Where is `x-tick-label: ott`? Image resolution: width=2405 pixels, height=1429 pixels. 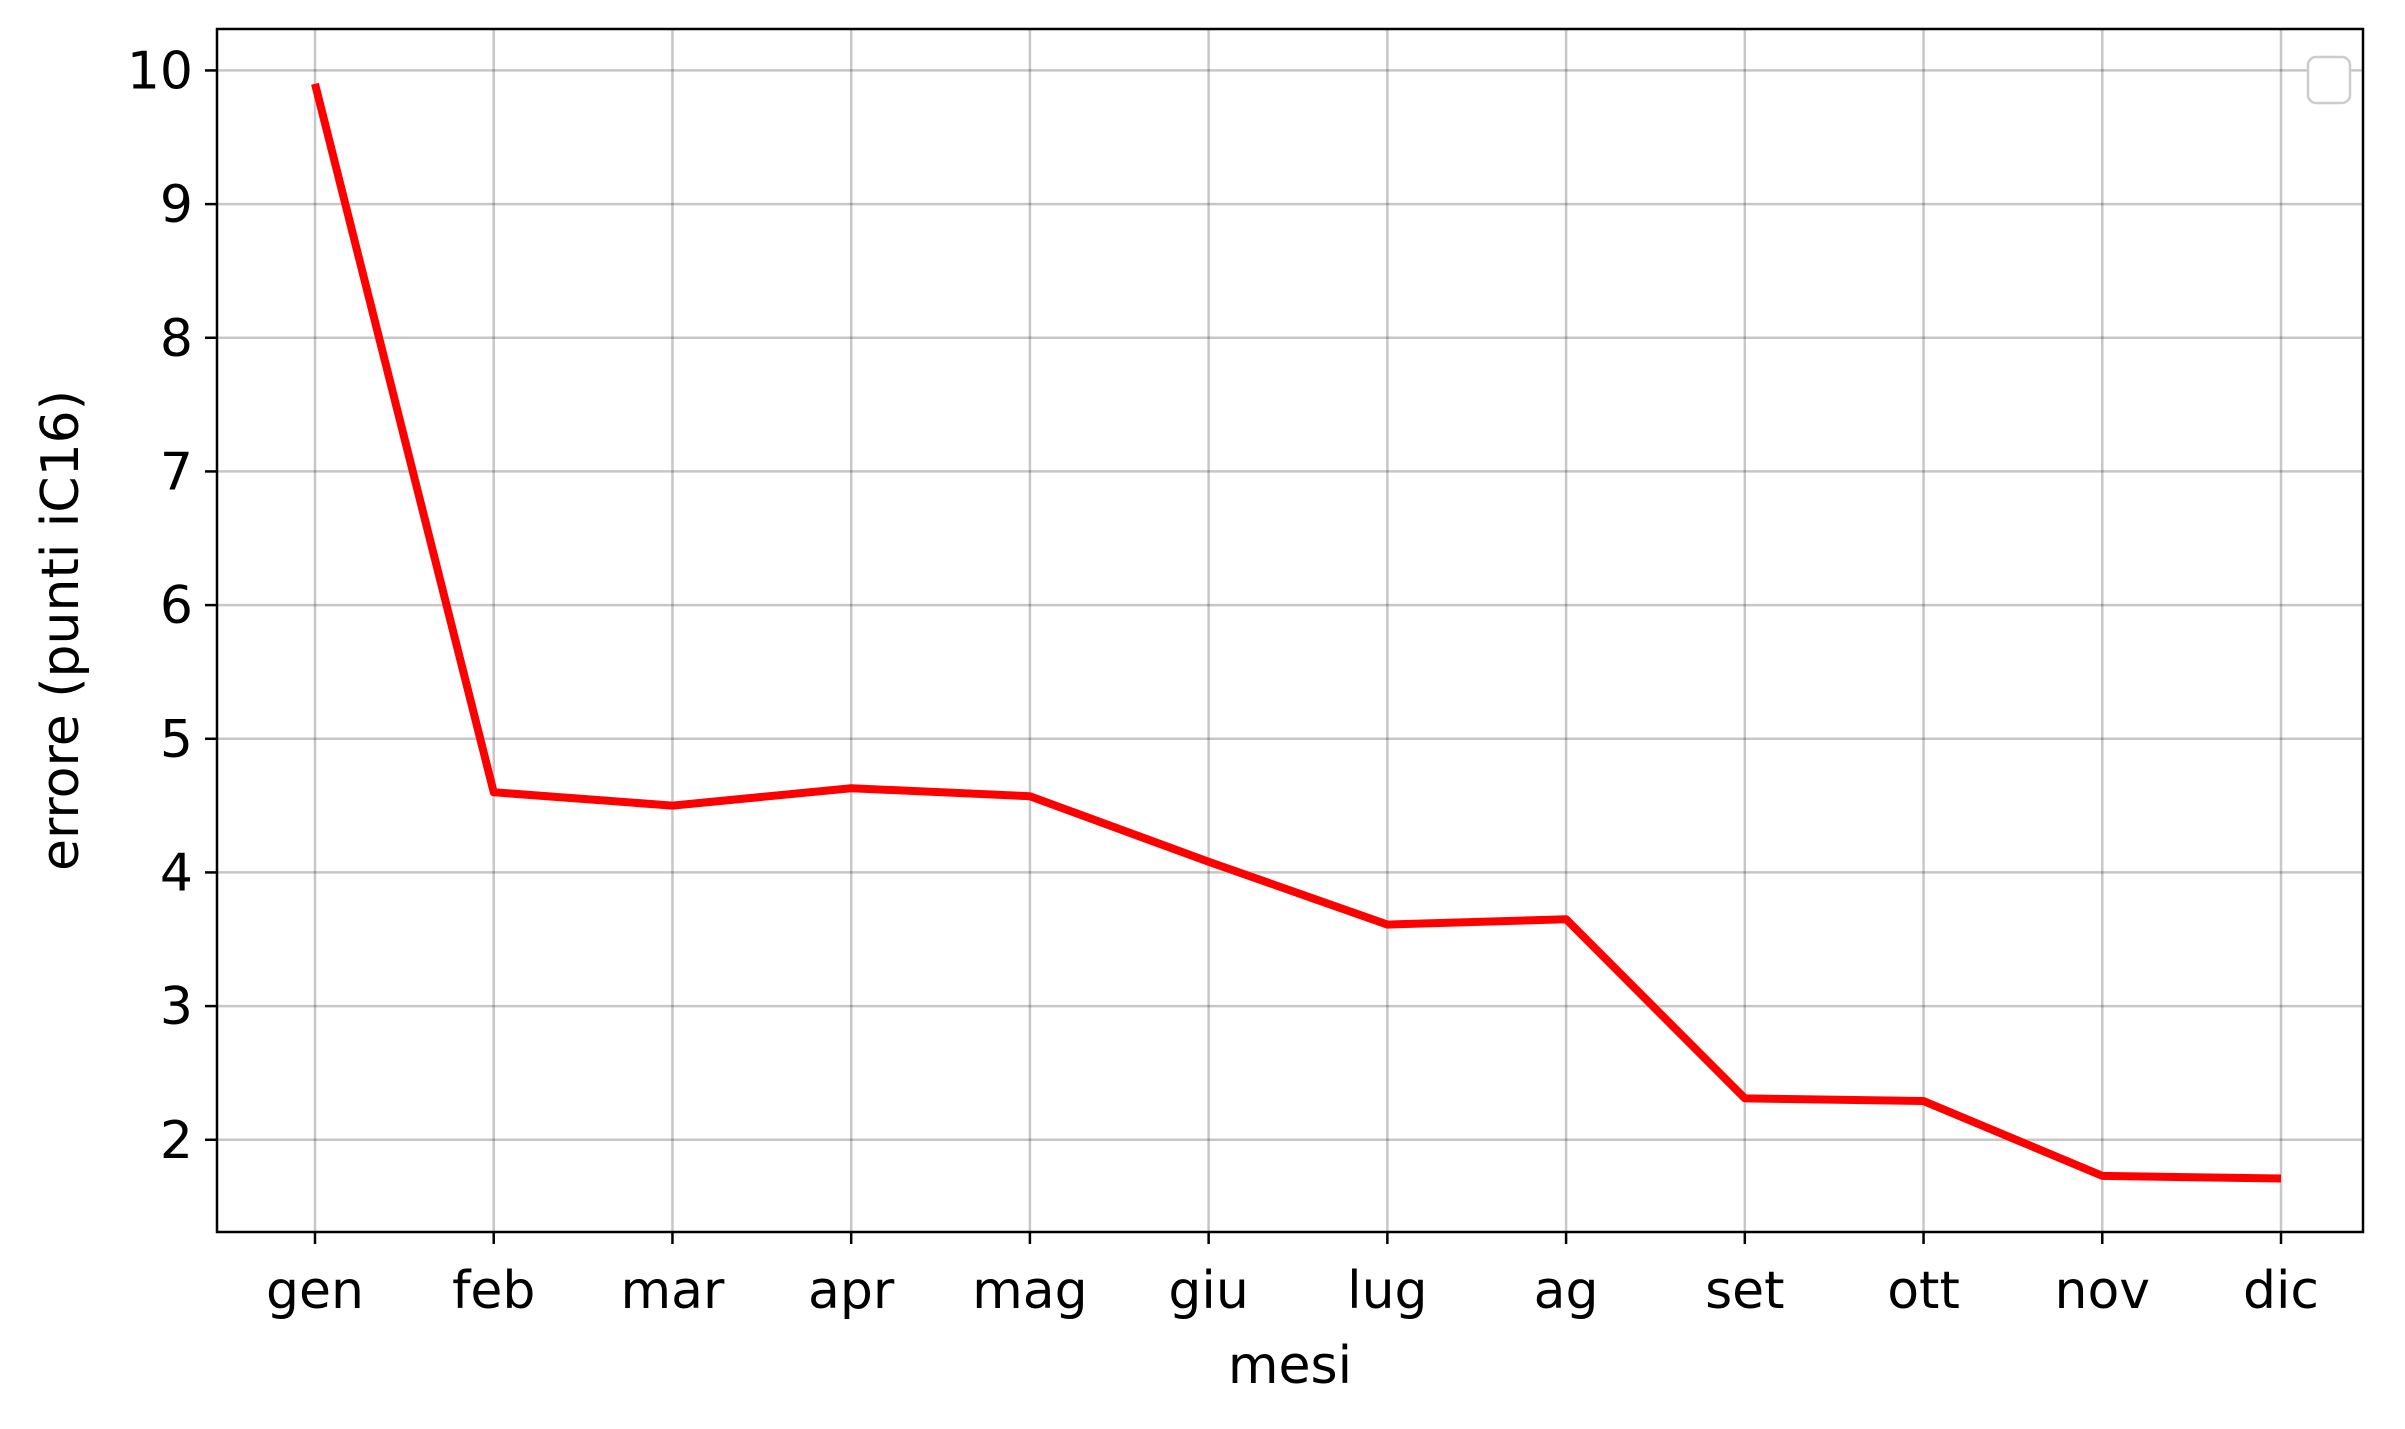
x-tick-label: ott is located at coordinates (1923, 1291).